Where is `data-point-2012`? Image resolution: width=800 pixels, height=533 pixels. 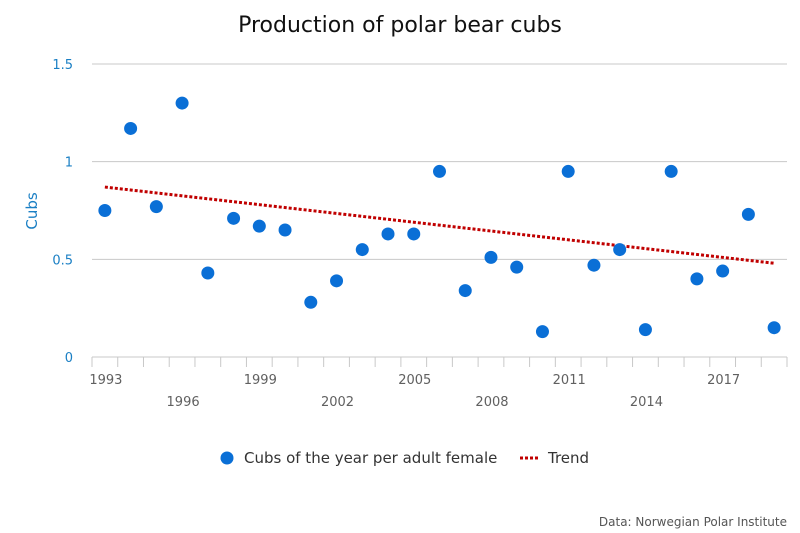 data-point-2012 is located at coordinates (594, 265).